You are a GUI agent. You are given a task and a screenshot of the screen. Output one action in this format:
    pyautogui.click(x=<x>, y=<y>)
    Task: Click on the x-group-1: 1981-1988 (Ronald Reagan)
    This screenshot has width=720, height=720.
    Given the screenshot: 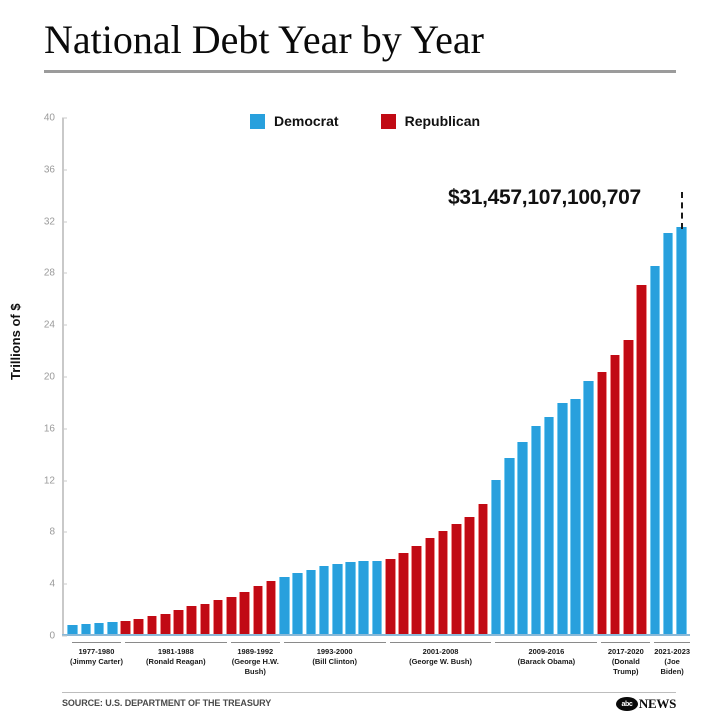 What is the action you would take?
    pyautogui.click(x=176, y=654)
    